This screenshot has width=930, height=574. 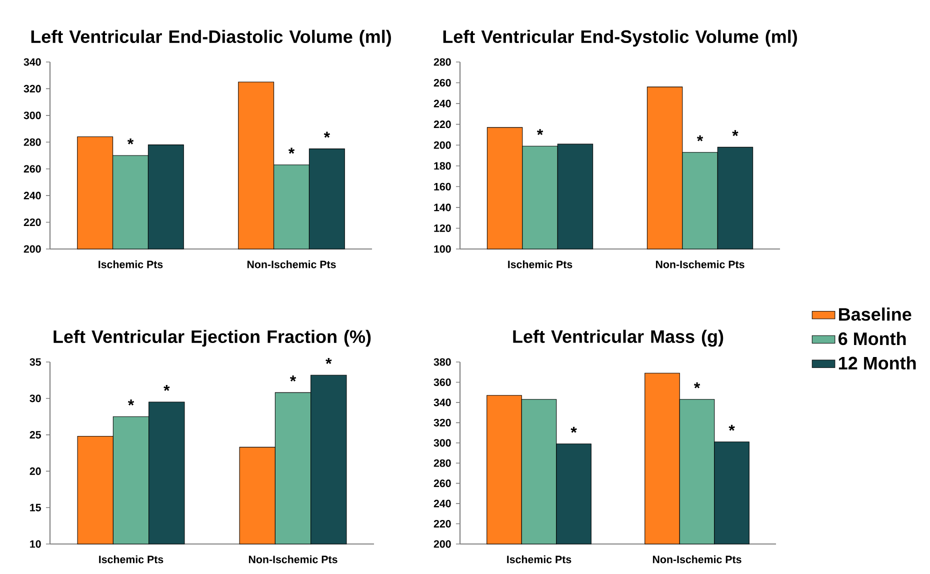 I want to click on chart-title: Left Ventricular End-Diastolic Volume (ml), so click(x=211, y=38).